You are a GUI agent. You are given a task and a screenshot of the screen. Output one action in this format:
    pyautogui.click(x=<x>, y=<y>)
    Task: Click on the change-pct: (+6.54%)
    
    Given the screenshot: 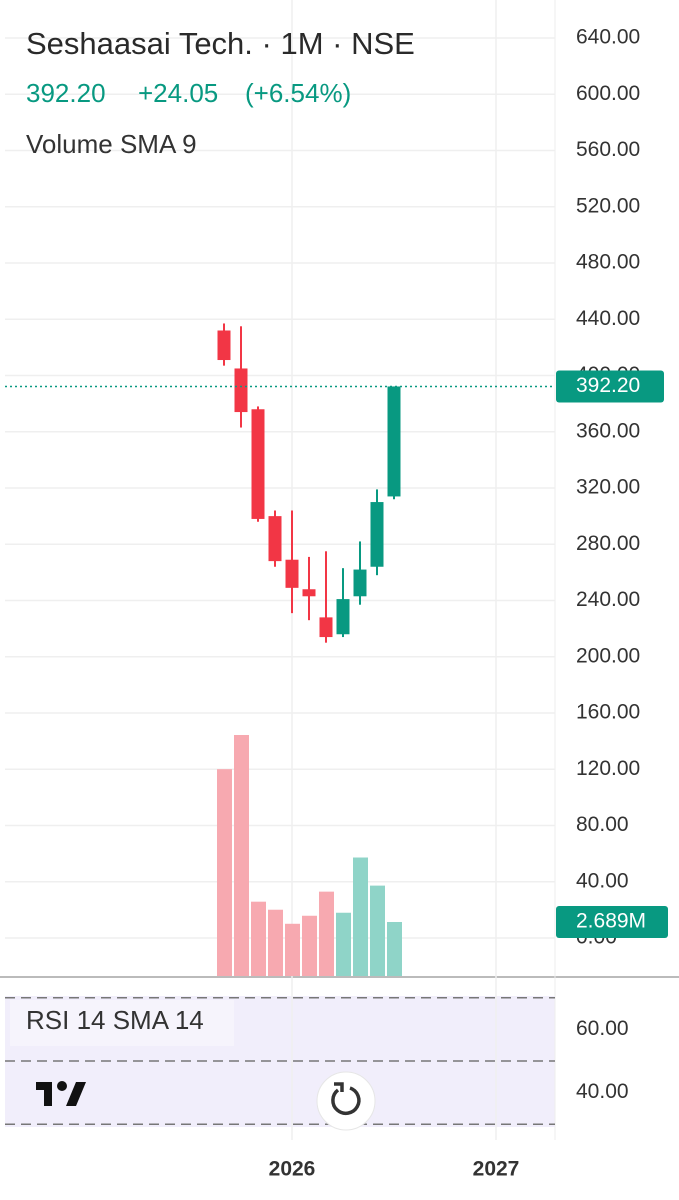 What is the action you would take?
    pyautogui.click(x=298, y=93)
    